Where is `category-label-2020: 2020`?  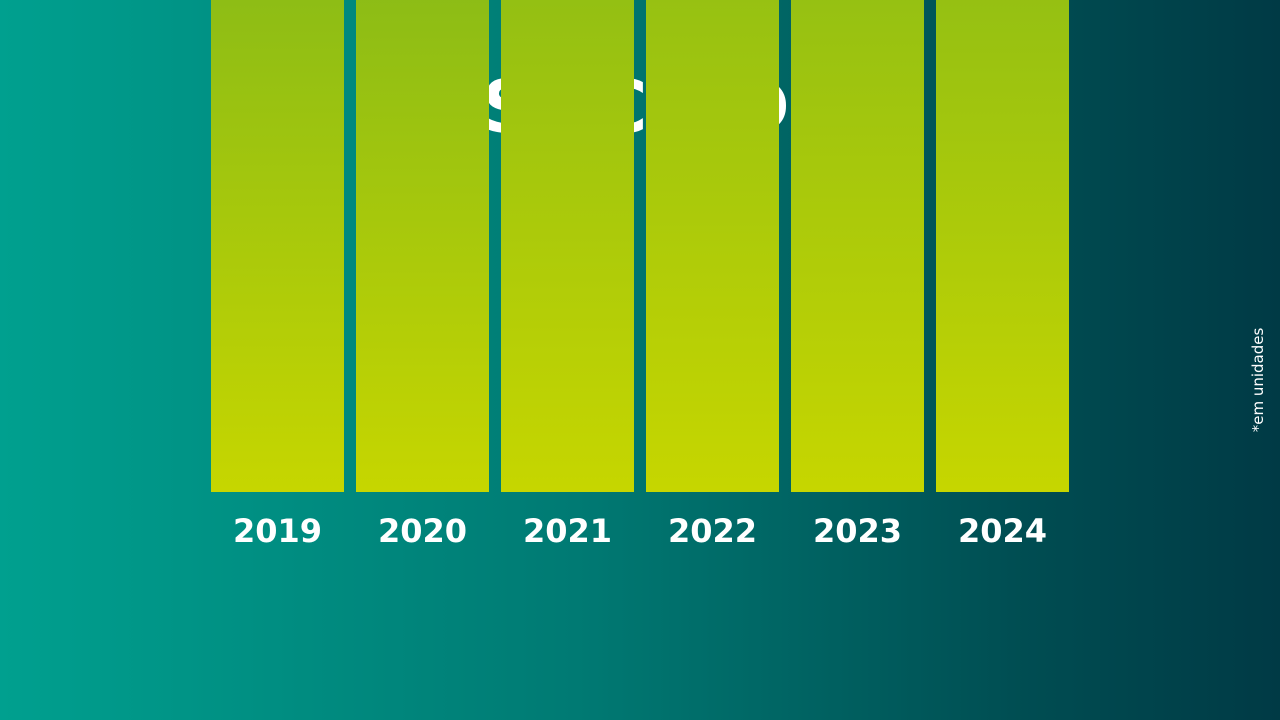
category-label-2020: 2020 is located at coordinates (422, 531).